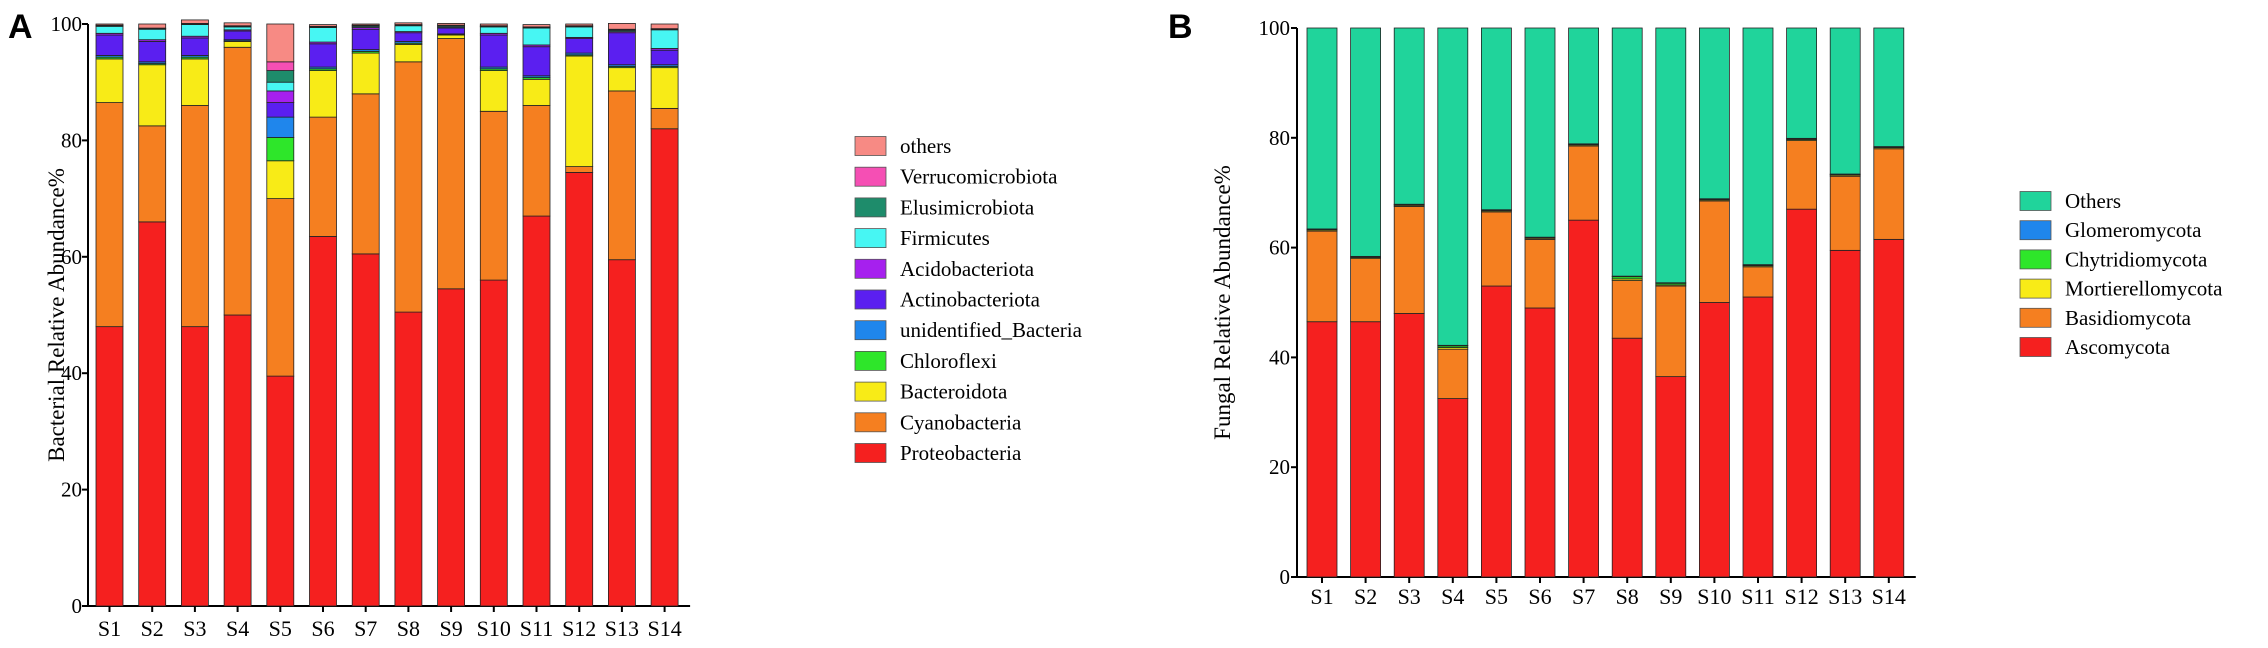 The width and height of the screenshot is (2268, 648). I want to click on a-y-tick-label: 60, so click(71, 257).